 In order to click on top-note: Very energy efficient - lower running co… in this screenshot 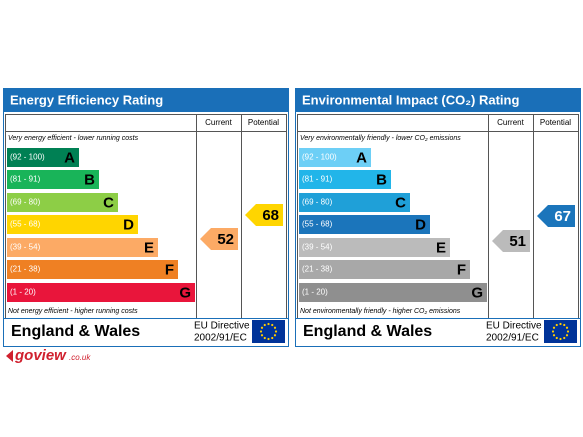, I will do `click(73, 138)`.